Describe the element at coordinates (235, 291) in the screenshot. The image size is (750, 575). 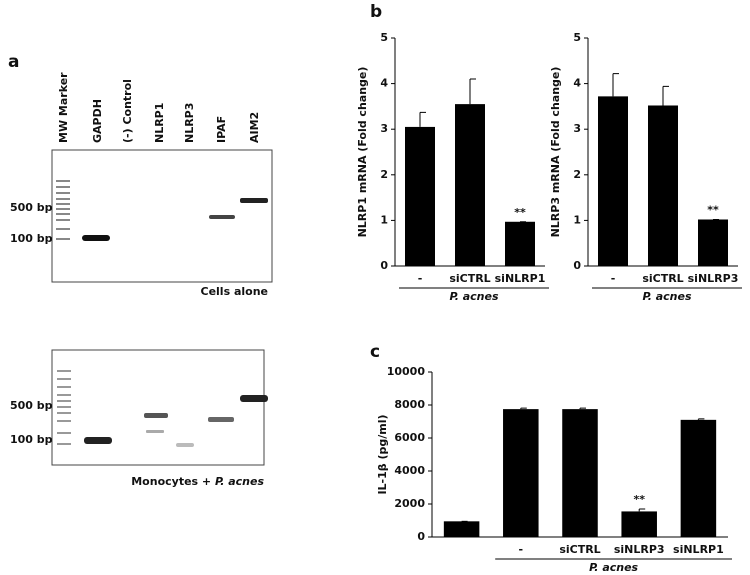
I see `gel-caption: Cells alone` at that location.